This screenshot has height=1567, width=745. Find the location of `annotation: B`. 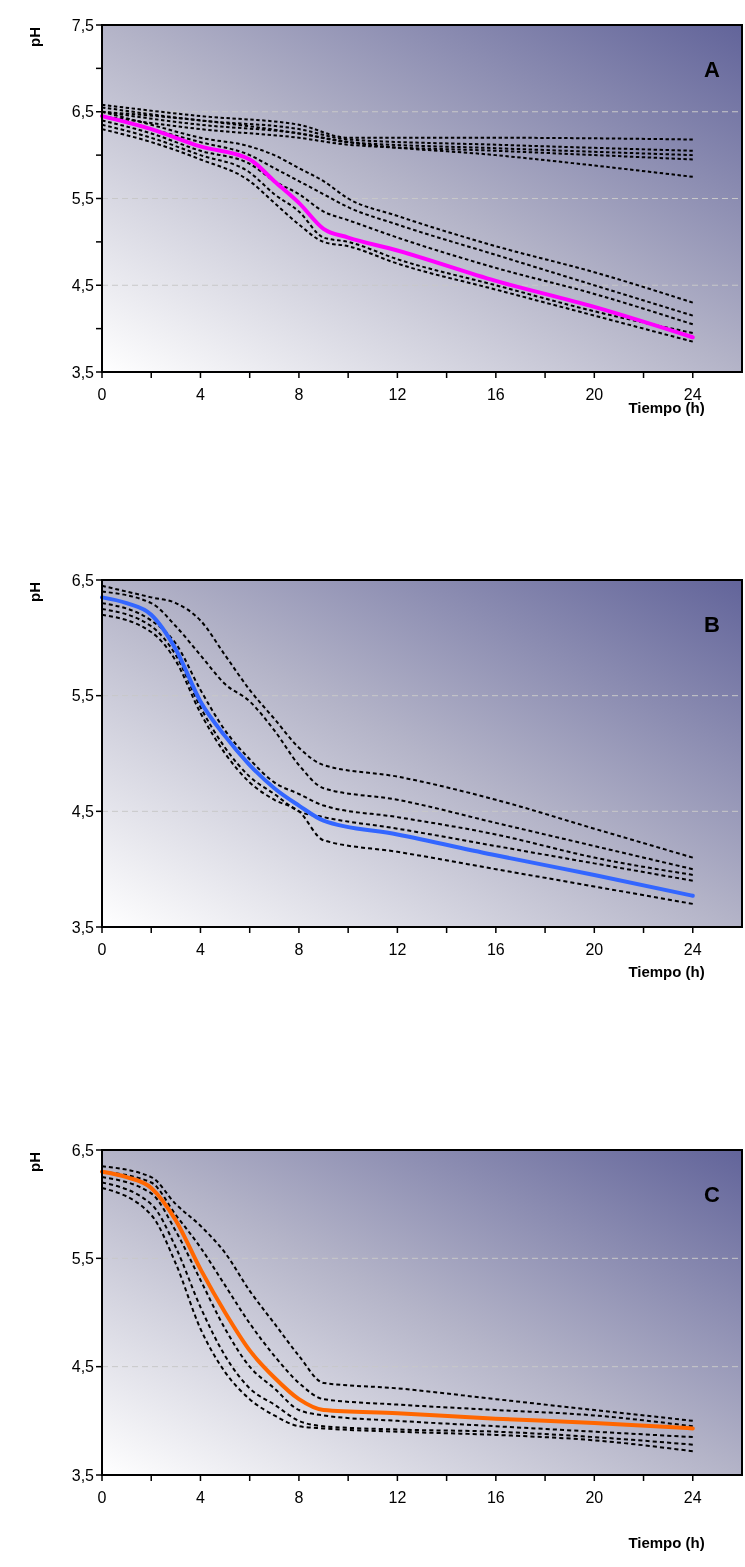

annotation: B is located at coordinates (712, 624).